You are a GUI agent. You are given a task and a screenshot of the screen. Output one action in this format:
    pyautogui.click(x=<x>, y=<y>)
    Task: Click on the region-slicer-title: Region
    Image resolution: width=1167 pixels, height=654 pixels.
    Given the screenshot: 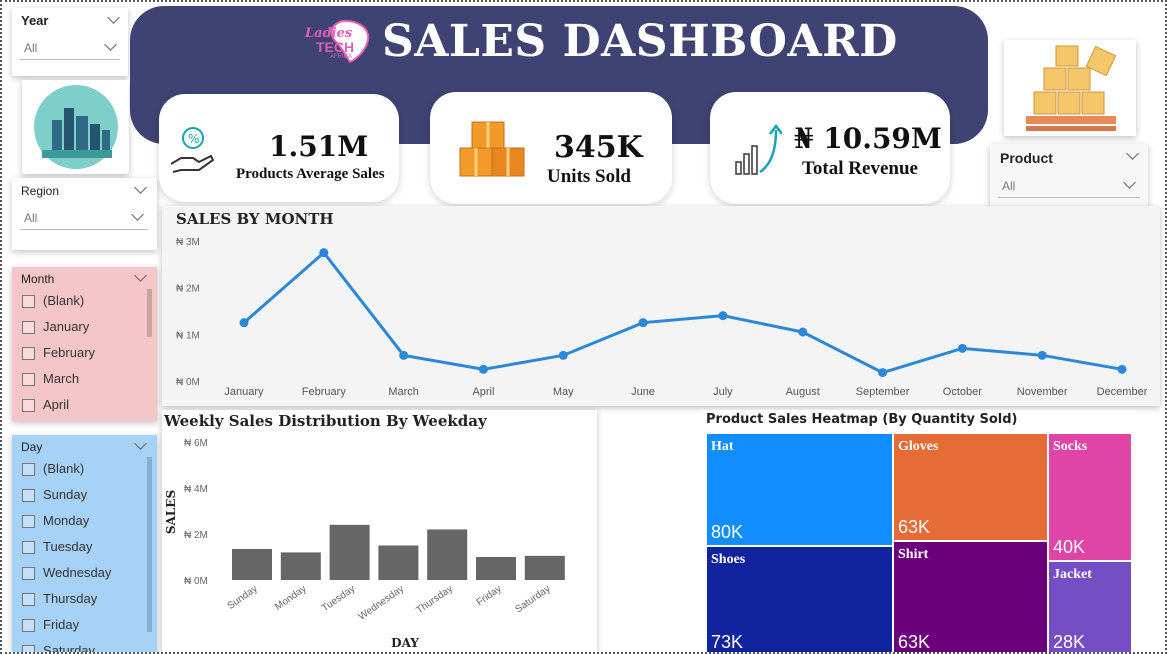 What is the action you would take?
    pyautogui.click(x=40, y=191)
    